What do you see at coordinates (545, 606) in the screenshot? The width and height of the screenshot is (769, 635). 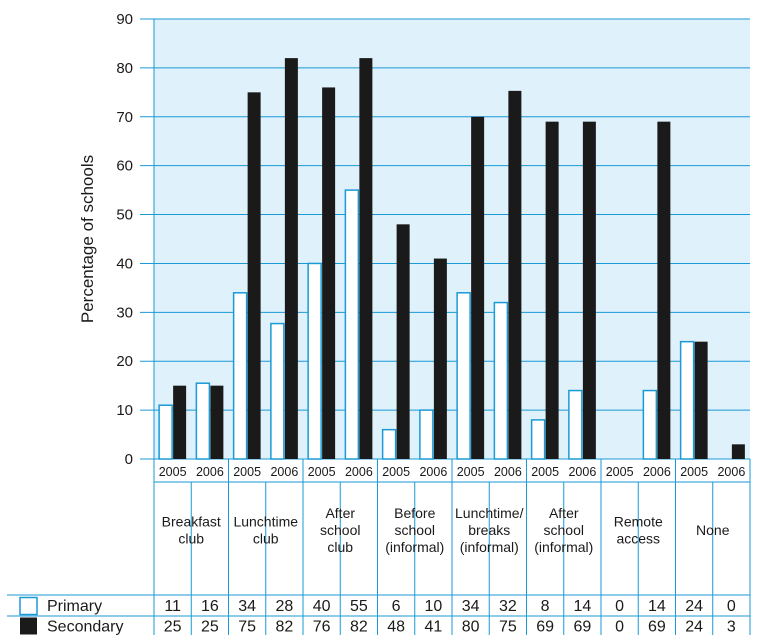 I see `table-value-primary: 8` at bounding box center [545, 606].